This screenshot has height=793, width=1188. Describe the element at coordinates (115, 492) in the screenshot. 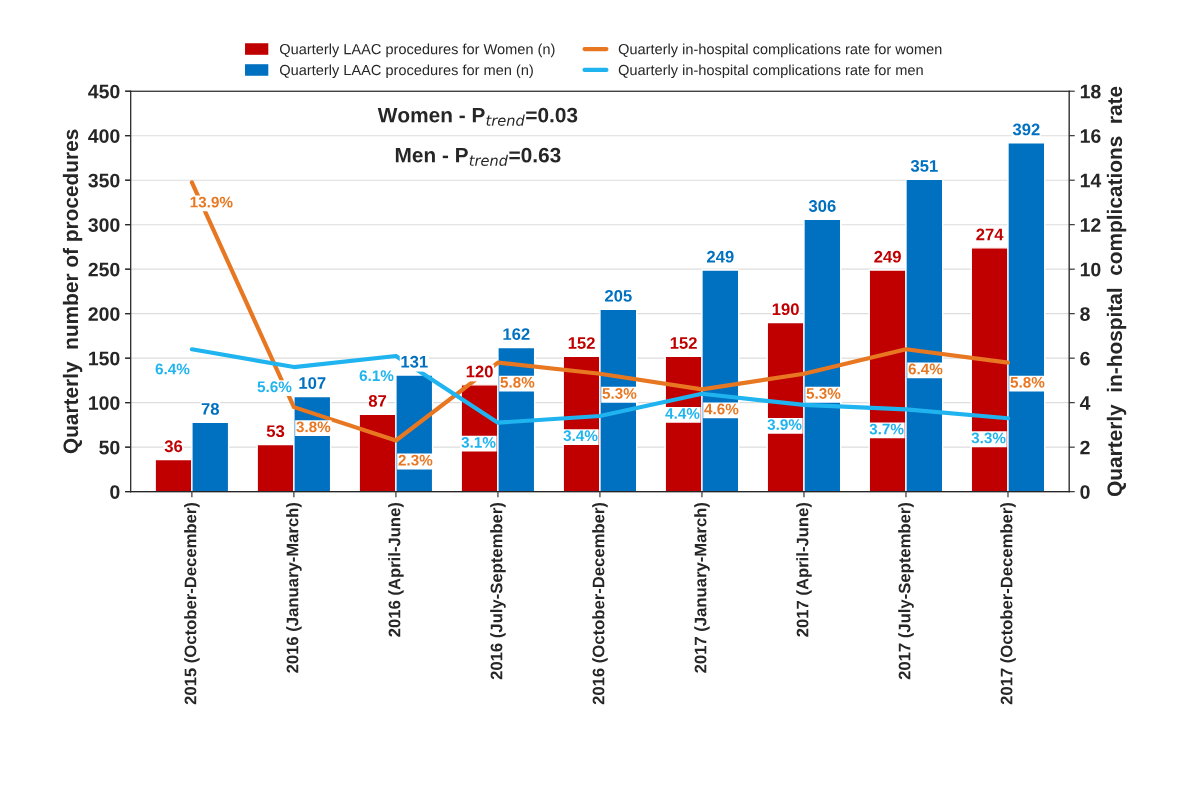

I see `y-tick-label: 0` at that location.